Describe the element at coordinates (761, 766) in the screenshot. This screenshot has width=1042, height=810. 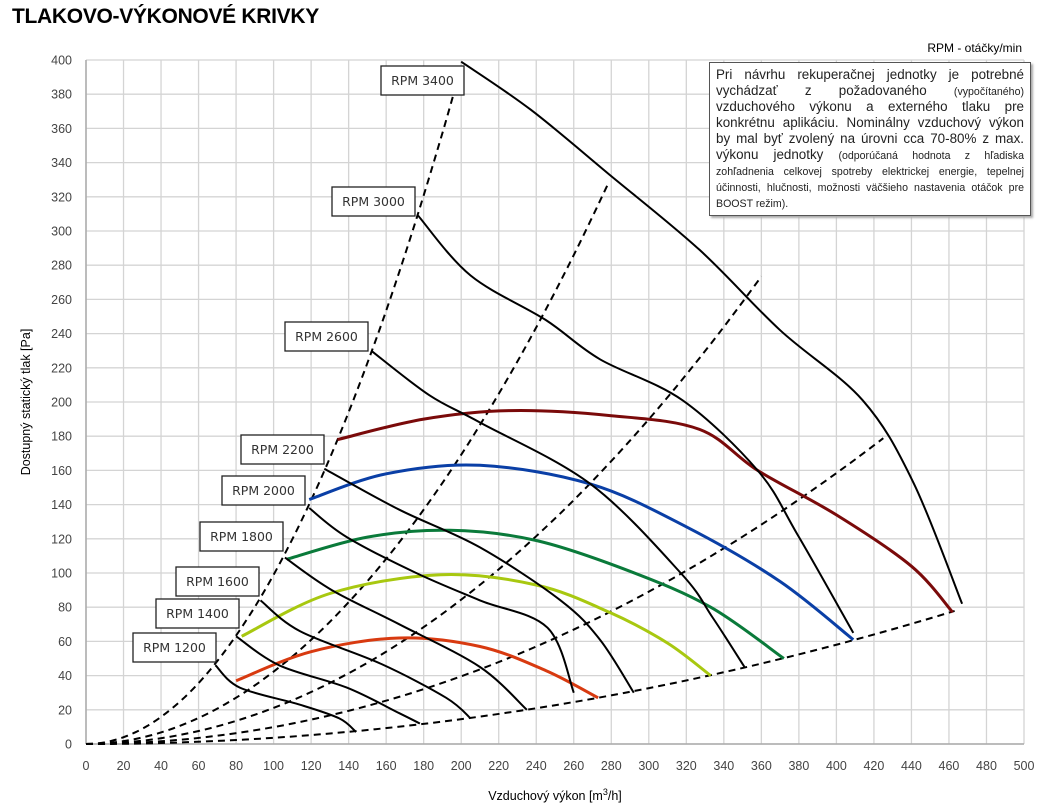
I see `x-tick-label: 360` at that location.